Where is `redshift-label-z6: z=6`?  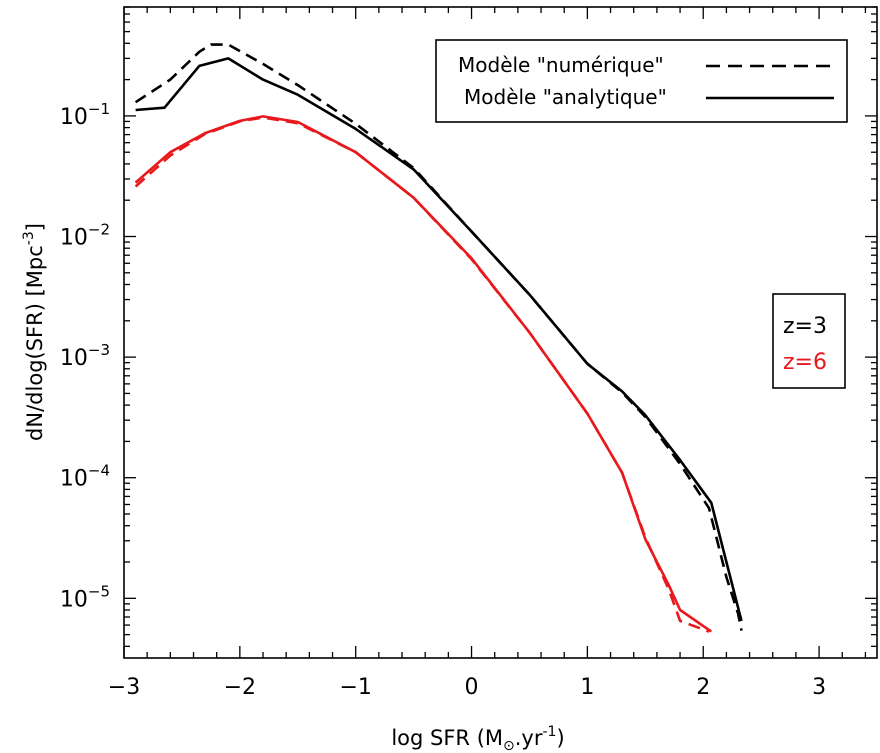 redshift-label-z6: z=6 is located at coordinates (805, 362).